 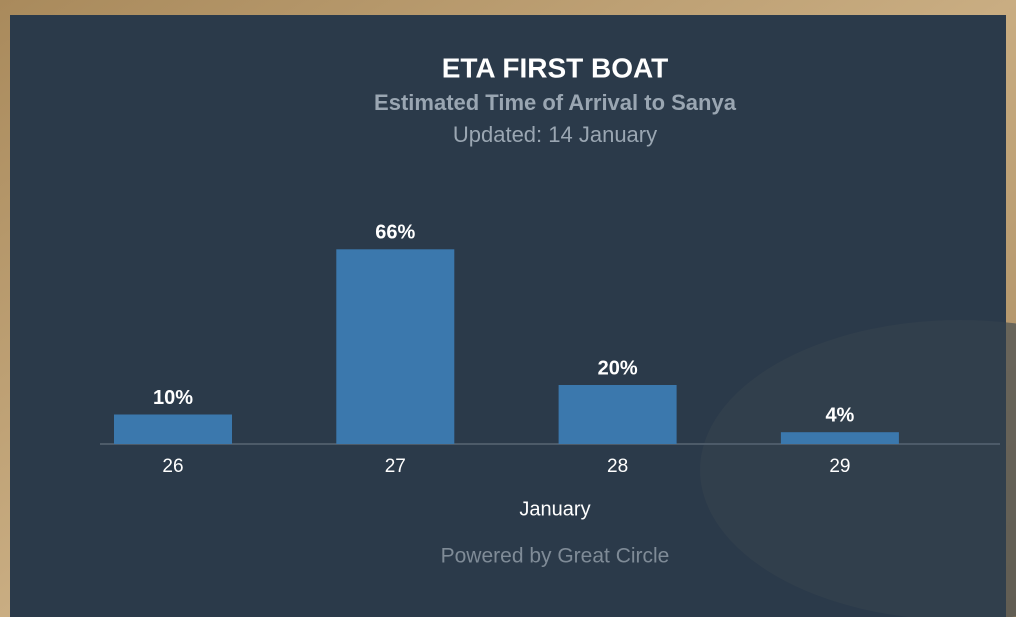 I want to click on x-tick-label: 29, so click(x=839, y=466).